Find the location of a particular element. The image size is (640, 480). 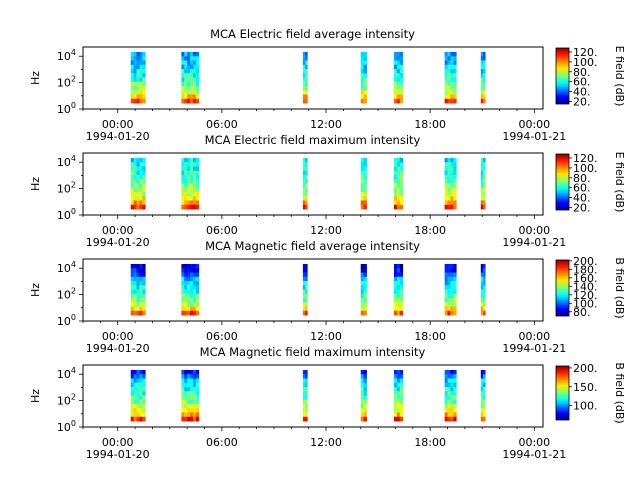

colorbar-tick-label: 100. is located at coordinates (585, 303).